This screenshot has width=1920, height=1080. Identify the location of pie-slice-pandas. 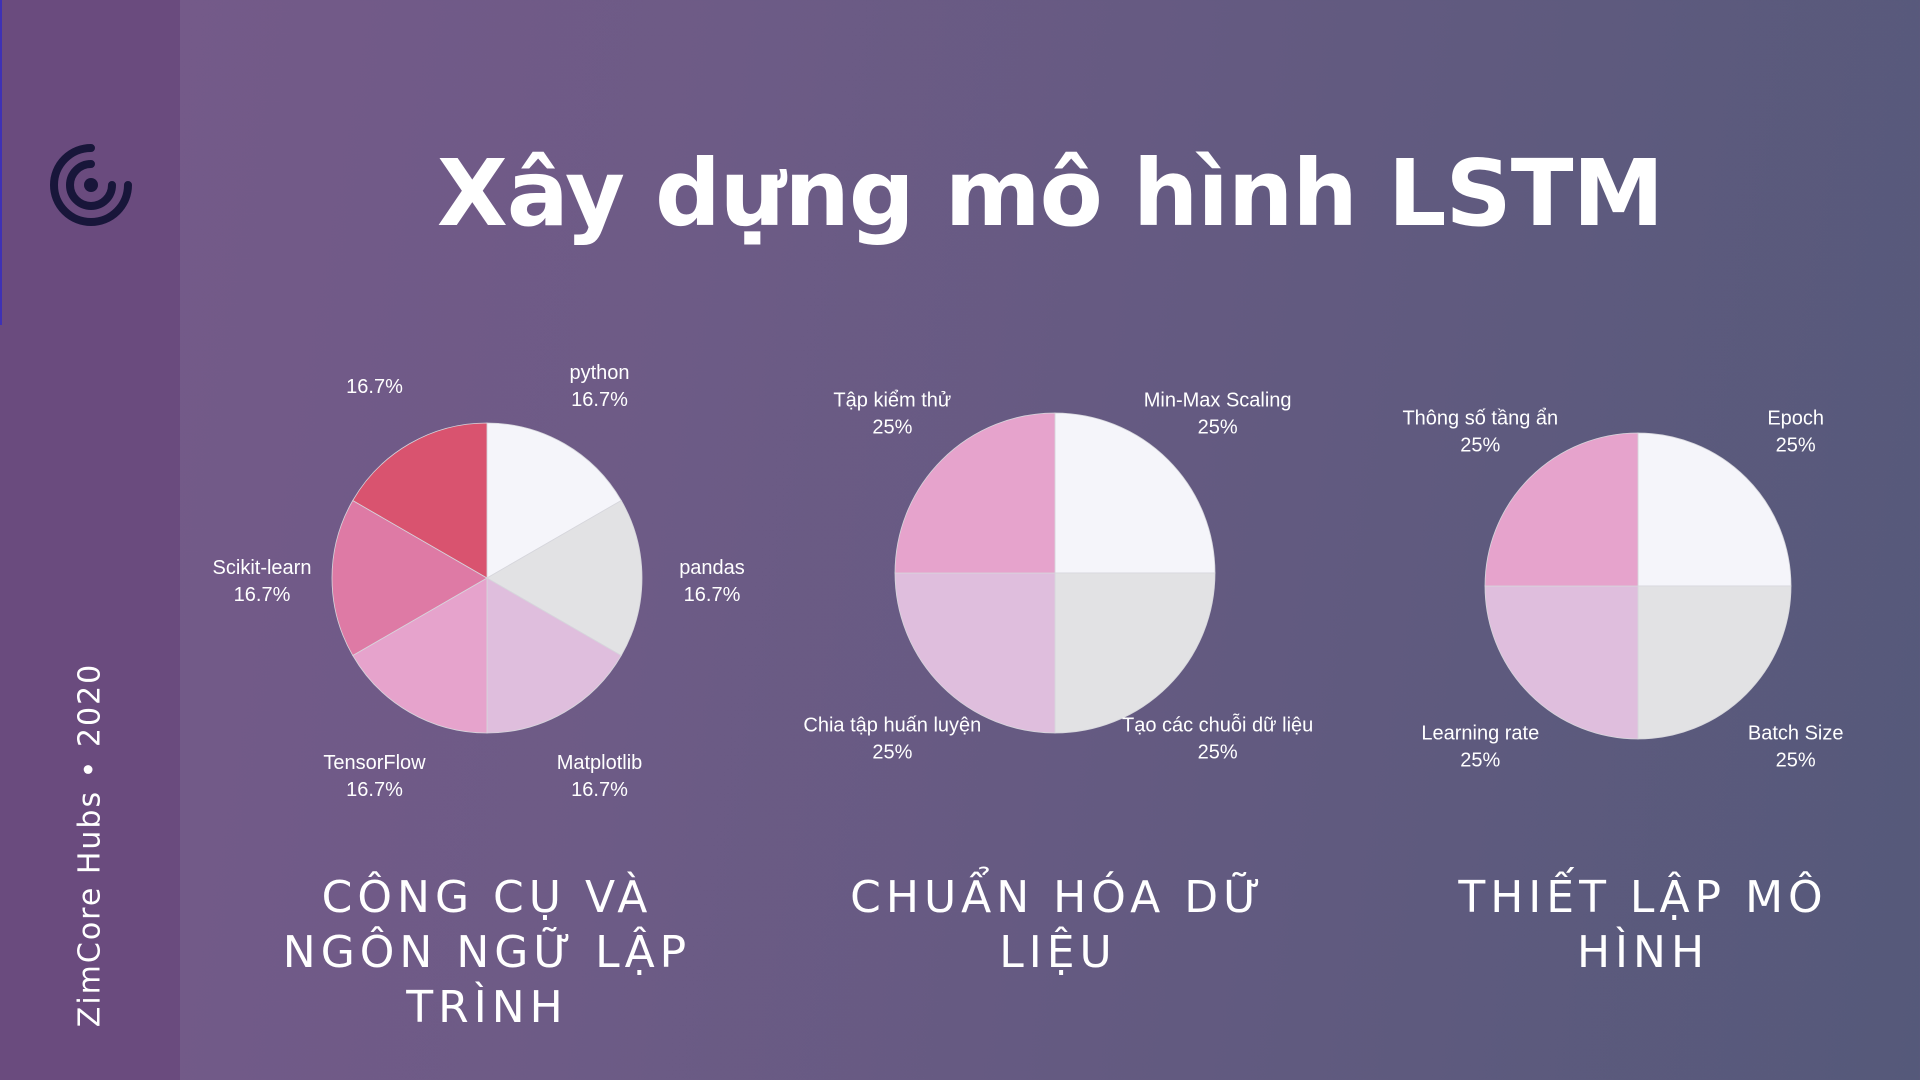
(564, 578).